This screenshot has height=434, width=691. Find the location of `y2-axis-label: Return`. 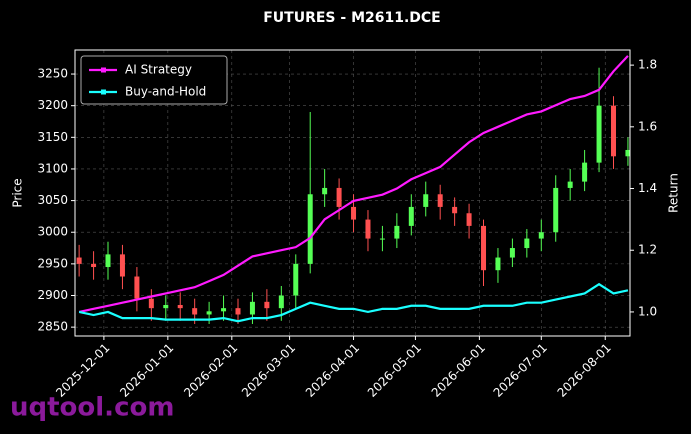

y2-axis-label: Return is located at coordinates (674, 193).